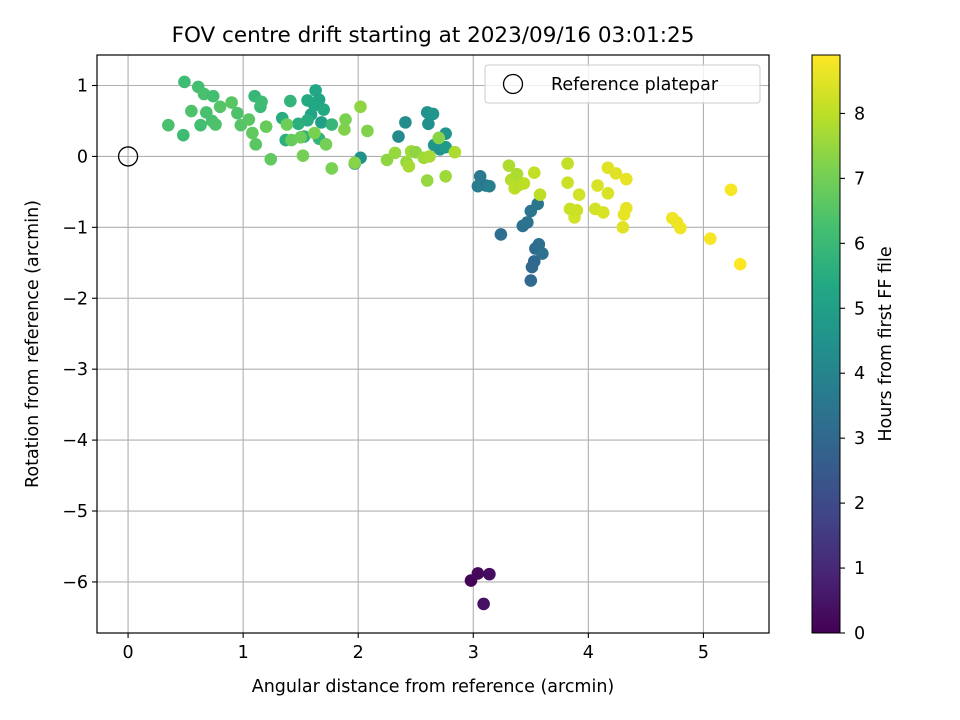  What do you see at coordinates (127, 653) in the screenshot?
I see `x-tick-label: 0` at bounding box center [127, 653].